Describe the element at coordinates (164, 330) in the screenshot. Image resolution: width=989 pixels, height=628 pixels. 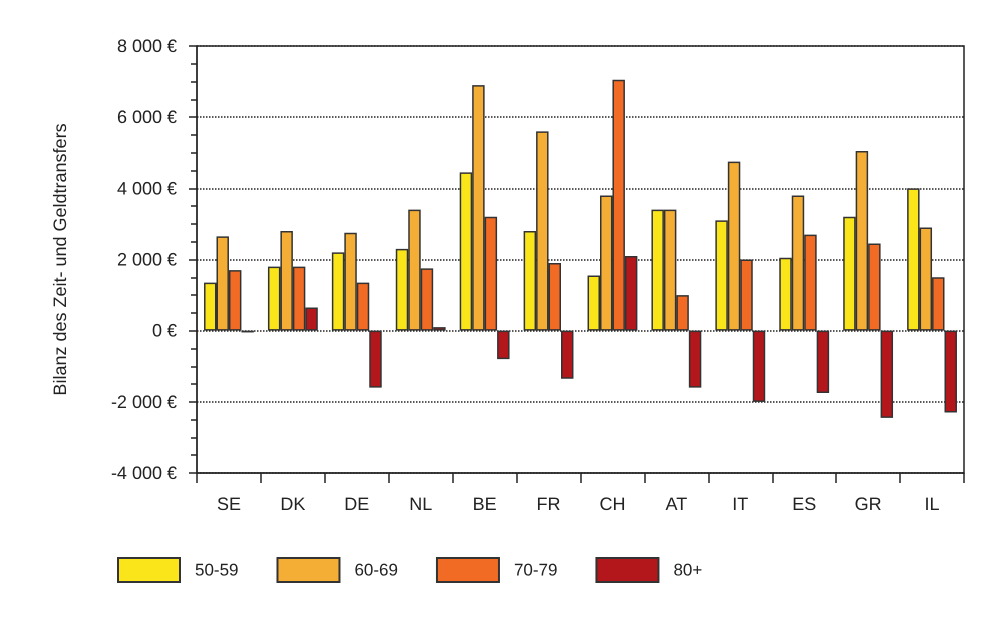
I see `y-tick-label: 0 €` at that location.